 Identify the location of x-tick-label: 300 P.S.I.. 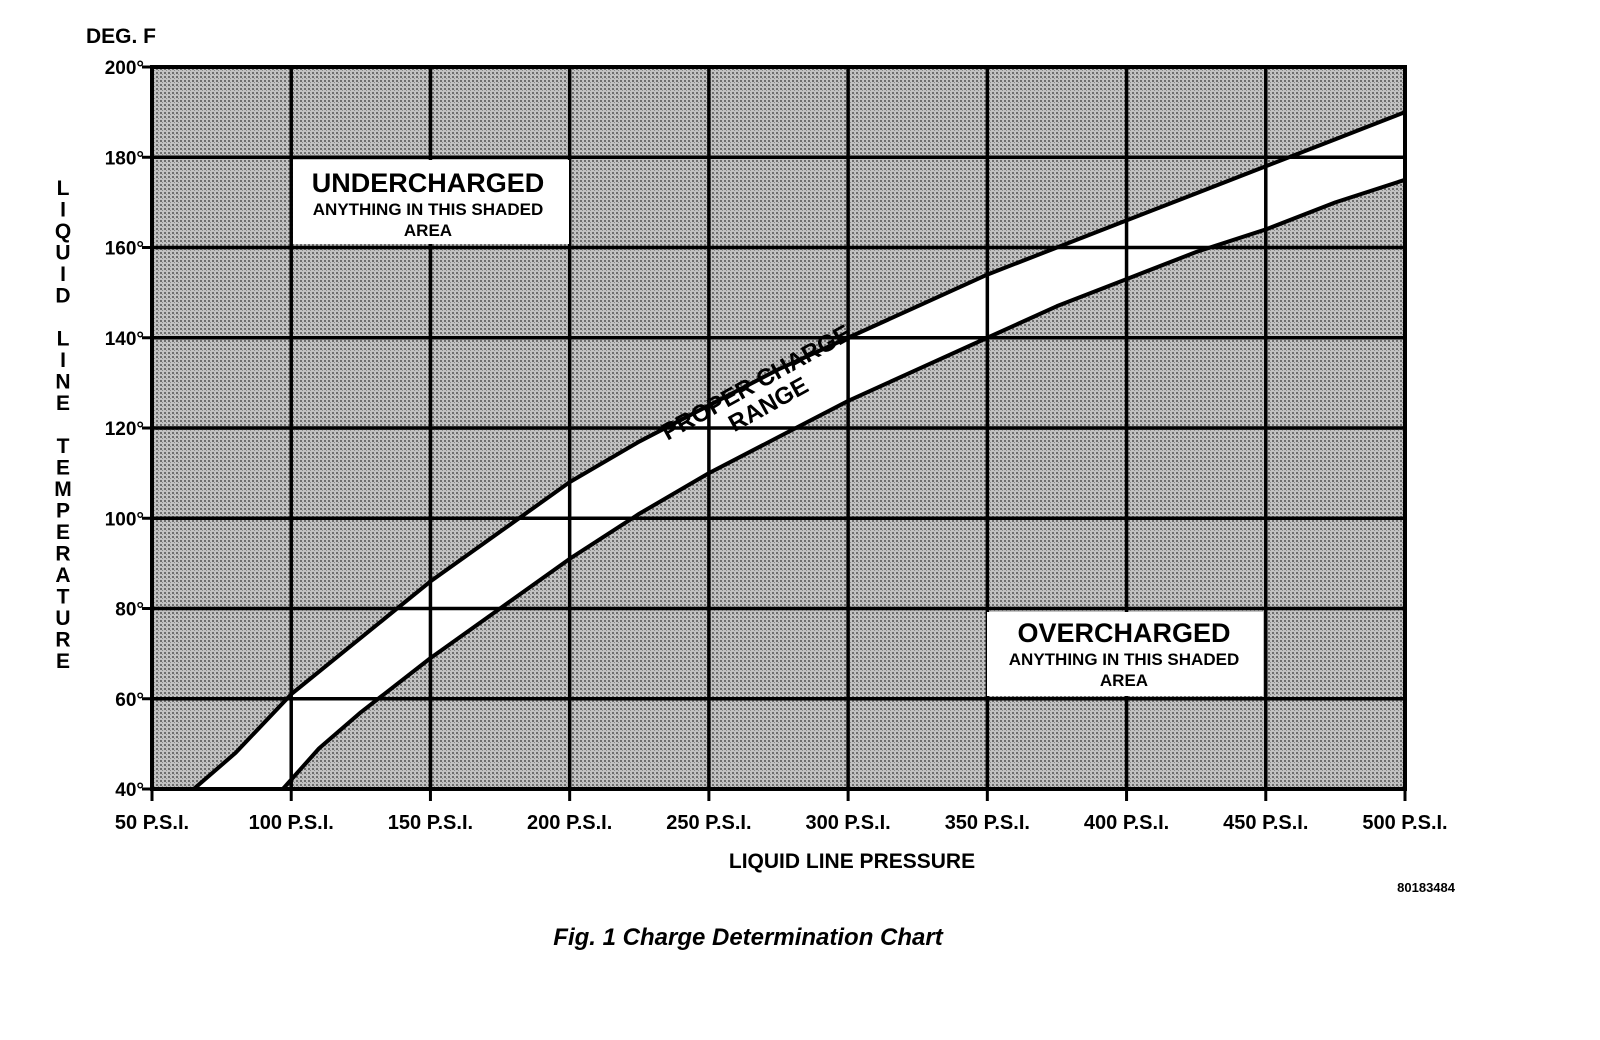
(847, 823).